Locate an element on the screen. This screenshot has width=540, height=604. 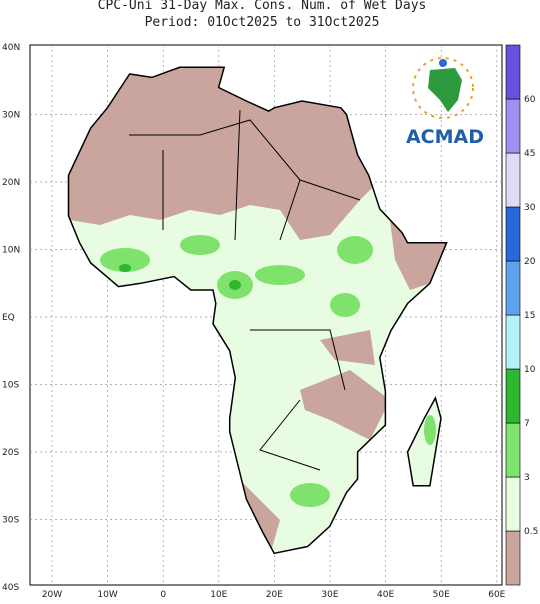
x-tick-label: 20W is located at coordinates (52, 595).